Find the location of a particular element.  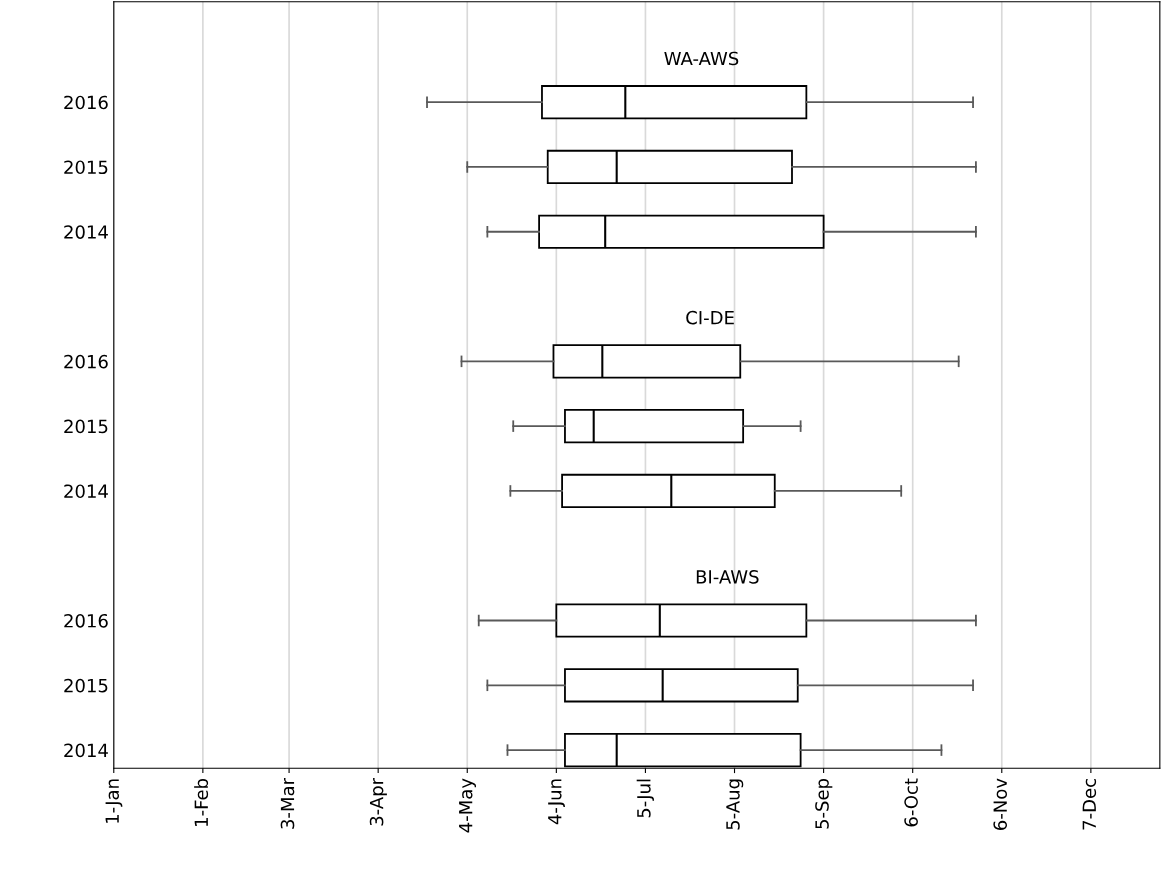

annotation: CI-DE is located at coordinates (710, 317).